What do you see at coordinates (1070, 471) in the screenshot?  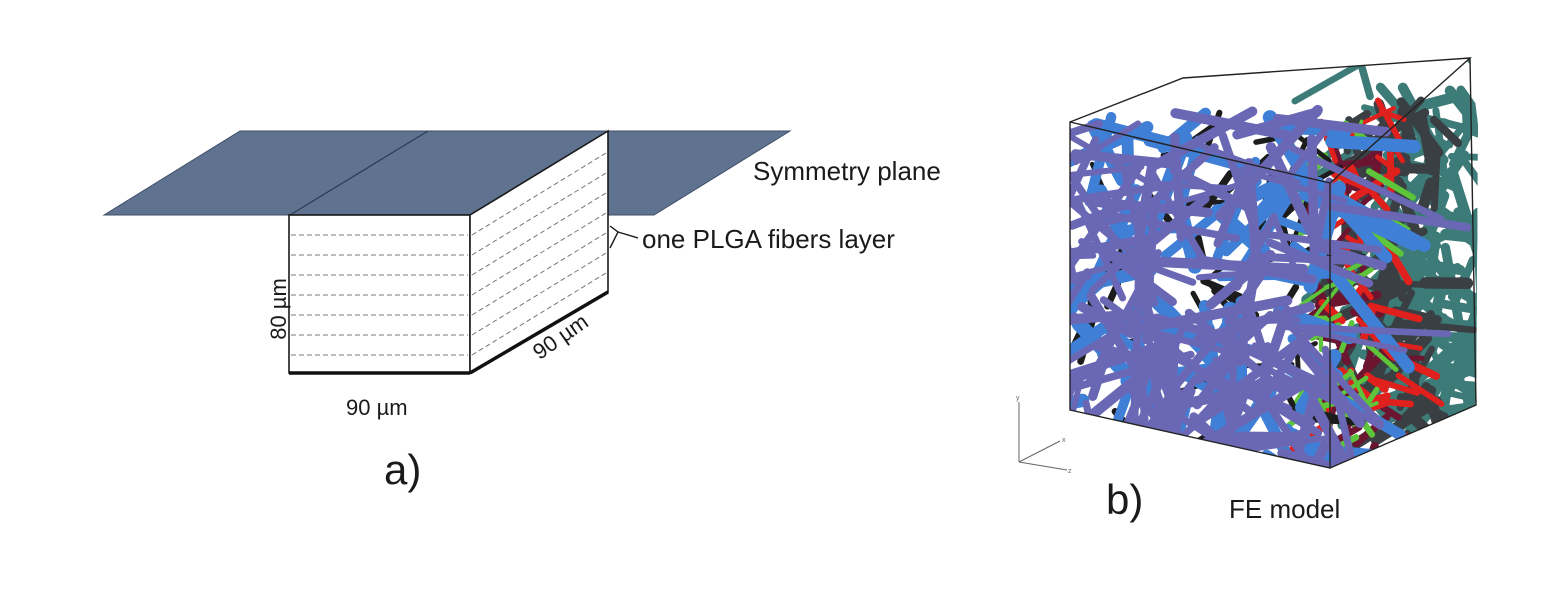 I see `axis-z-label: z` at bounding box center [1070, 471].